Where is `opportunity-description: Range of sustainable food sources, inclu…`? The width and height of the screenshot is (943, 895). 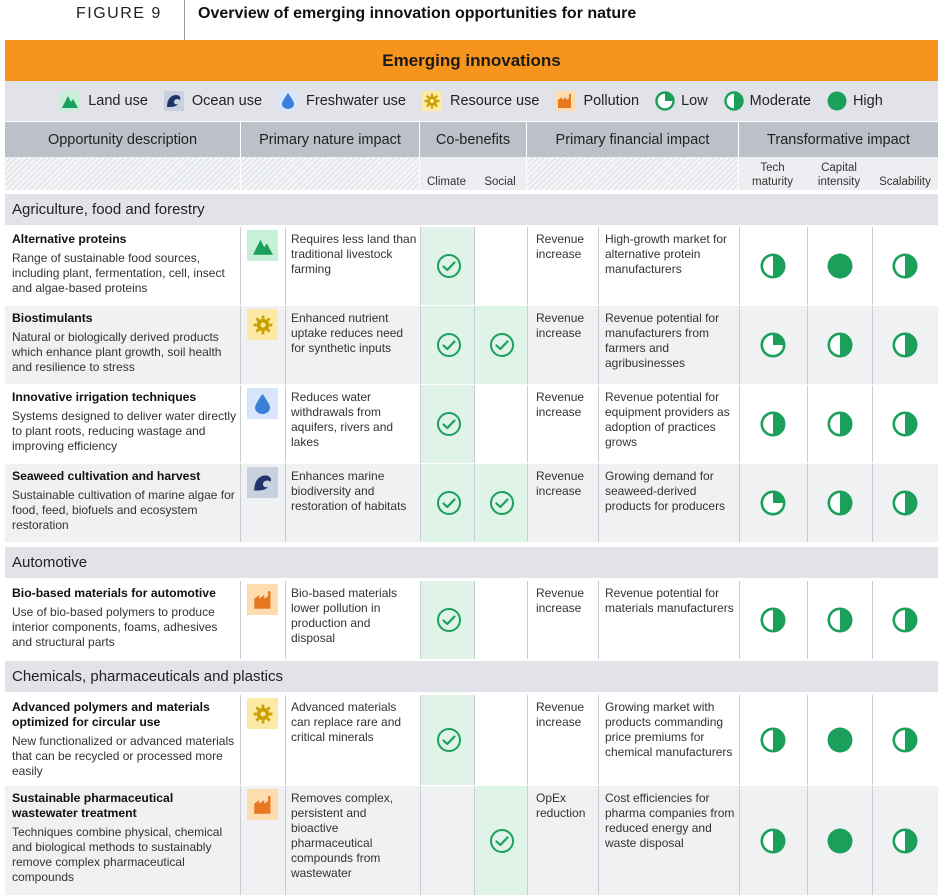 opportunity-description: Range of sustainable food sources, inclu… is located at coordinates (118, 273).